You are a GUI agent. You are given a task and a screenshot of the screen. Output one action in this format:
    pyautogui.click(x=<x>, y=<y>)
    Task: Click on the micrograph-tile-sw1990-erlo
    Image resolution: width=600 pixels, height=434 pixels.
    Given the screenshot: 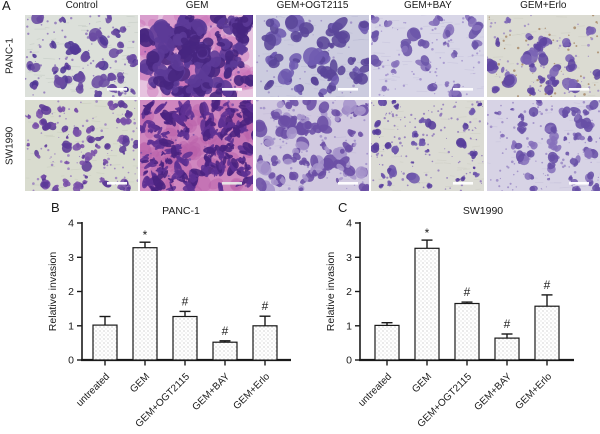 What is the action you would take?
    pyautogui.click(x=543, y=145)
    